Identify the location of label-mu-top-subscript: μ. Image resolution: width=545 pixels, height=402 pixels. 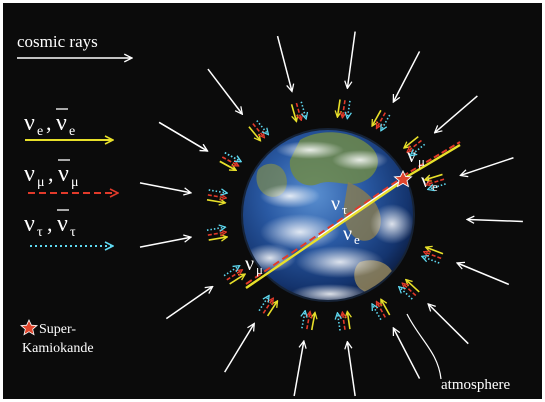
(421, 161).